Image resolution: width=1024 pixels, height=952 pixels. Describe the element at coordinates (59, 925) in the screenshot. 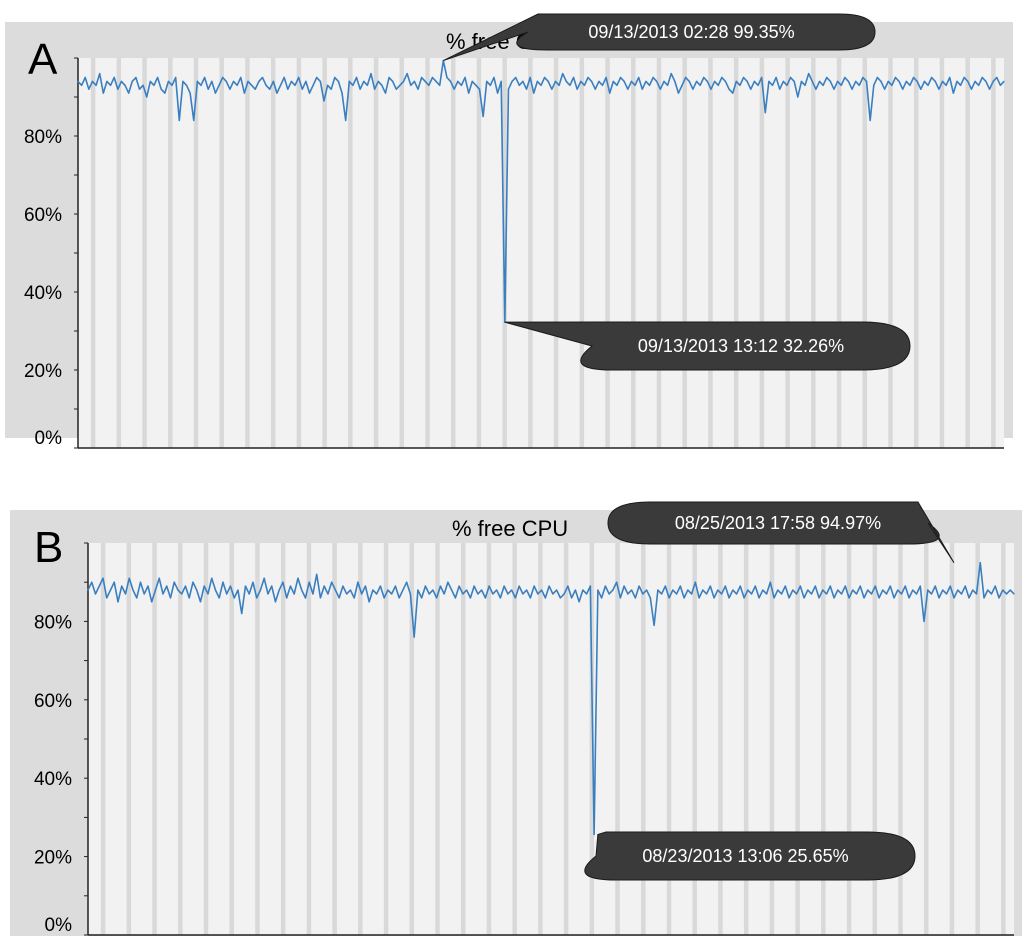

I see `y-tick-label: 0%` at that location.